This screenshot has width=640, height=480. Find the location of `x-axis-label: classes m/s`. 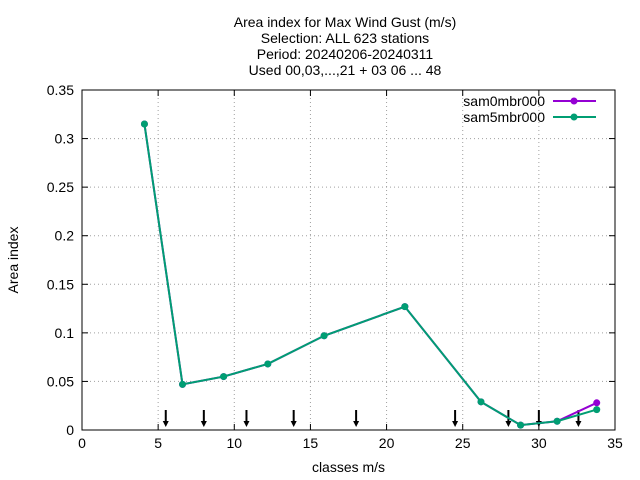

x-axis-label: classes m/s is located at coordinates (348, 467).